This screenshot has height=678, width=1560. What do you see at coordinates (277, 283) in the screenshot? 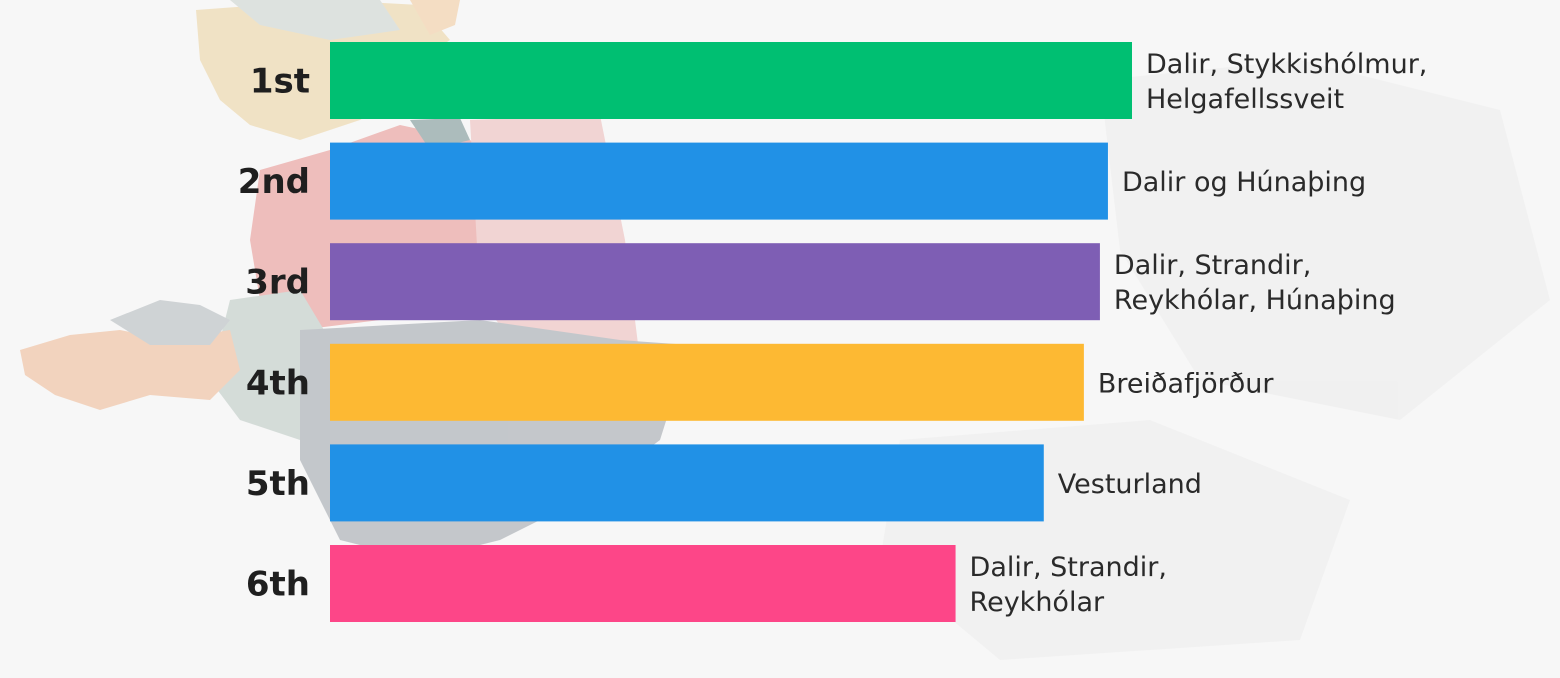
I see `rank-label-3: 3rd` at bounding box center [277, 283].